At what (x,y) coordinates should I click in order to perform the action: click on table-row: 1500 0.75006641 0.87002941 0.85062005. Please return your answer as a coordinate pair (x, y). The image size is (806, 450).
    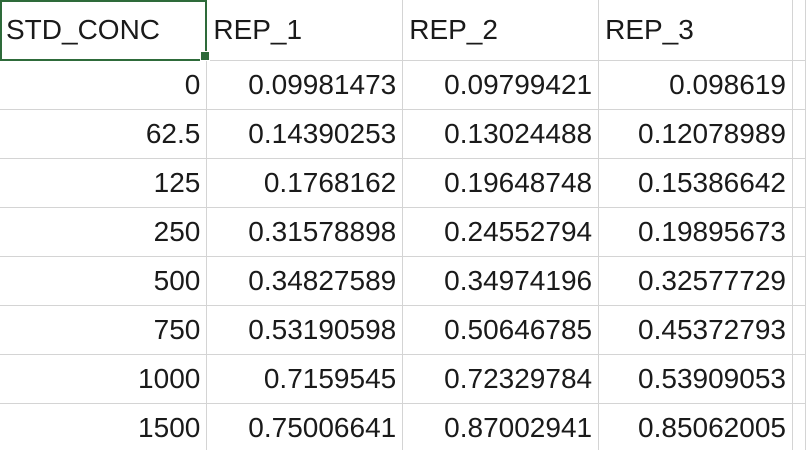
    Looking at the image, I should click on (403, 426).